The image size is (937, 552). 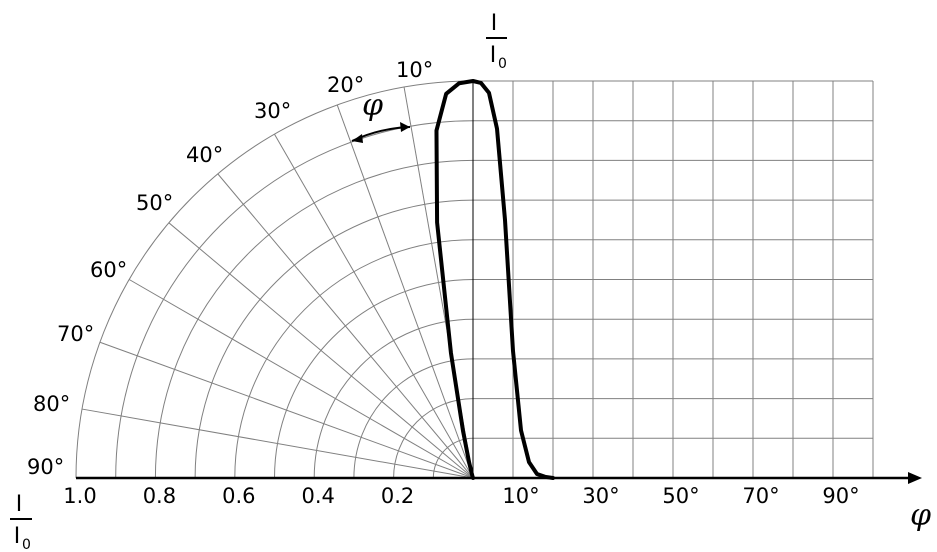 I want to click on x-tick-label: 30°, so click(x=600, y=496).